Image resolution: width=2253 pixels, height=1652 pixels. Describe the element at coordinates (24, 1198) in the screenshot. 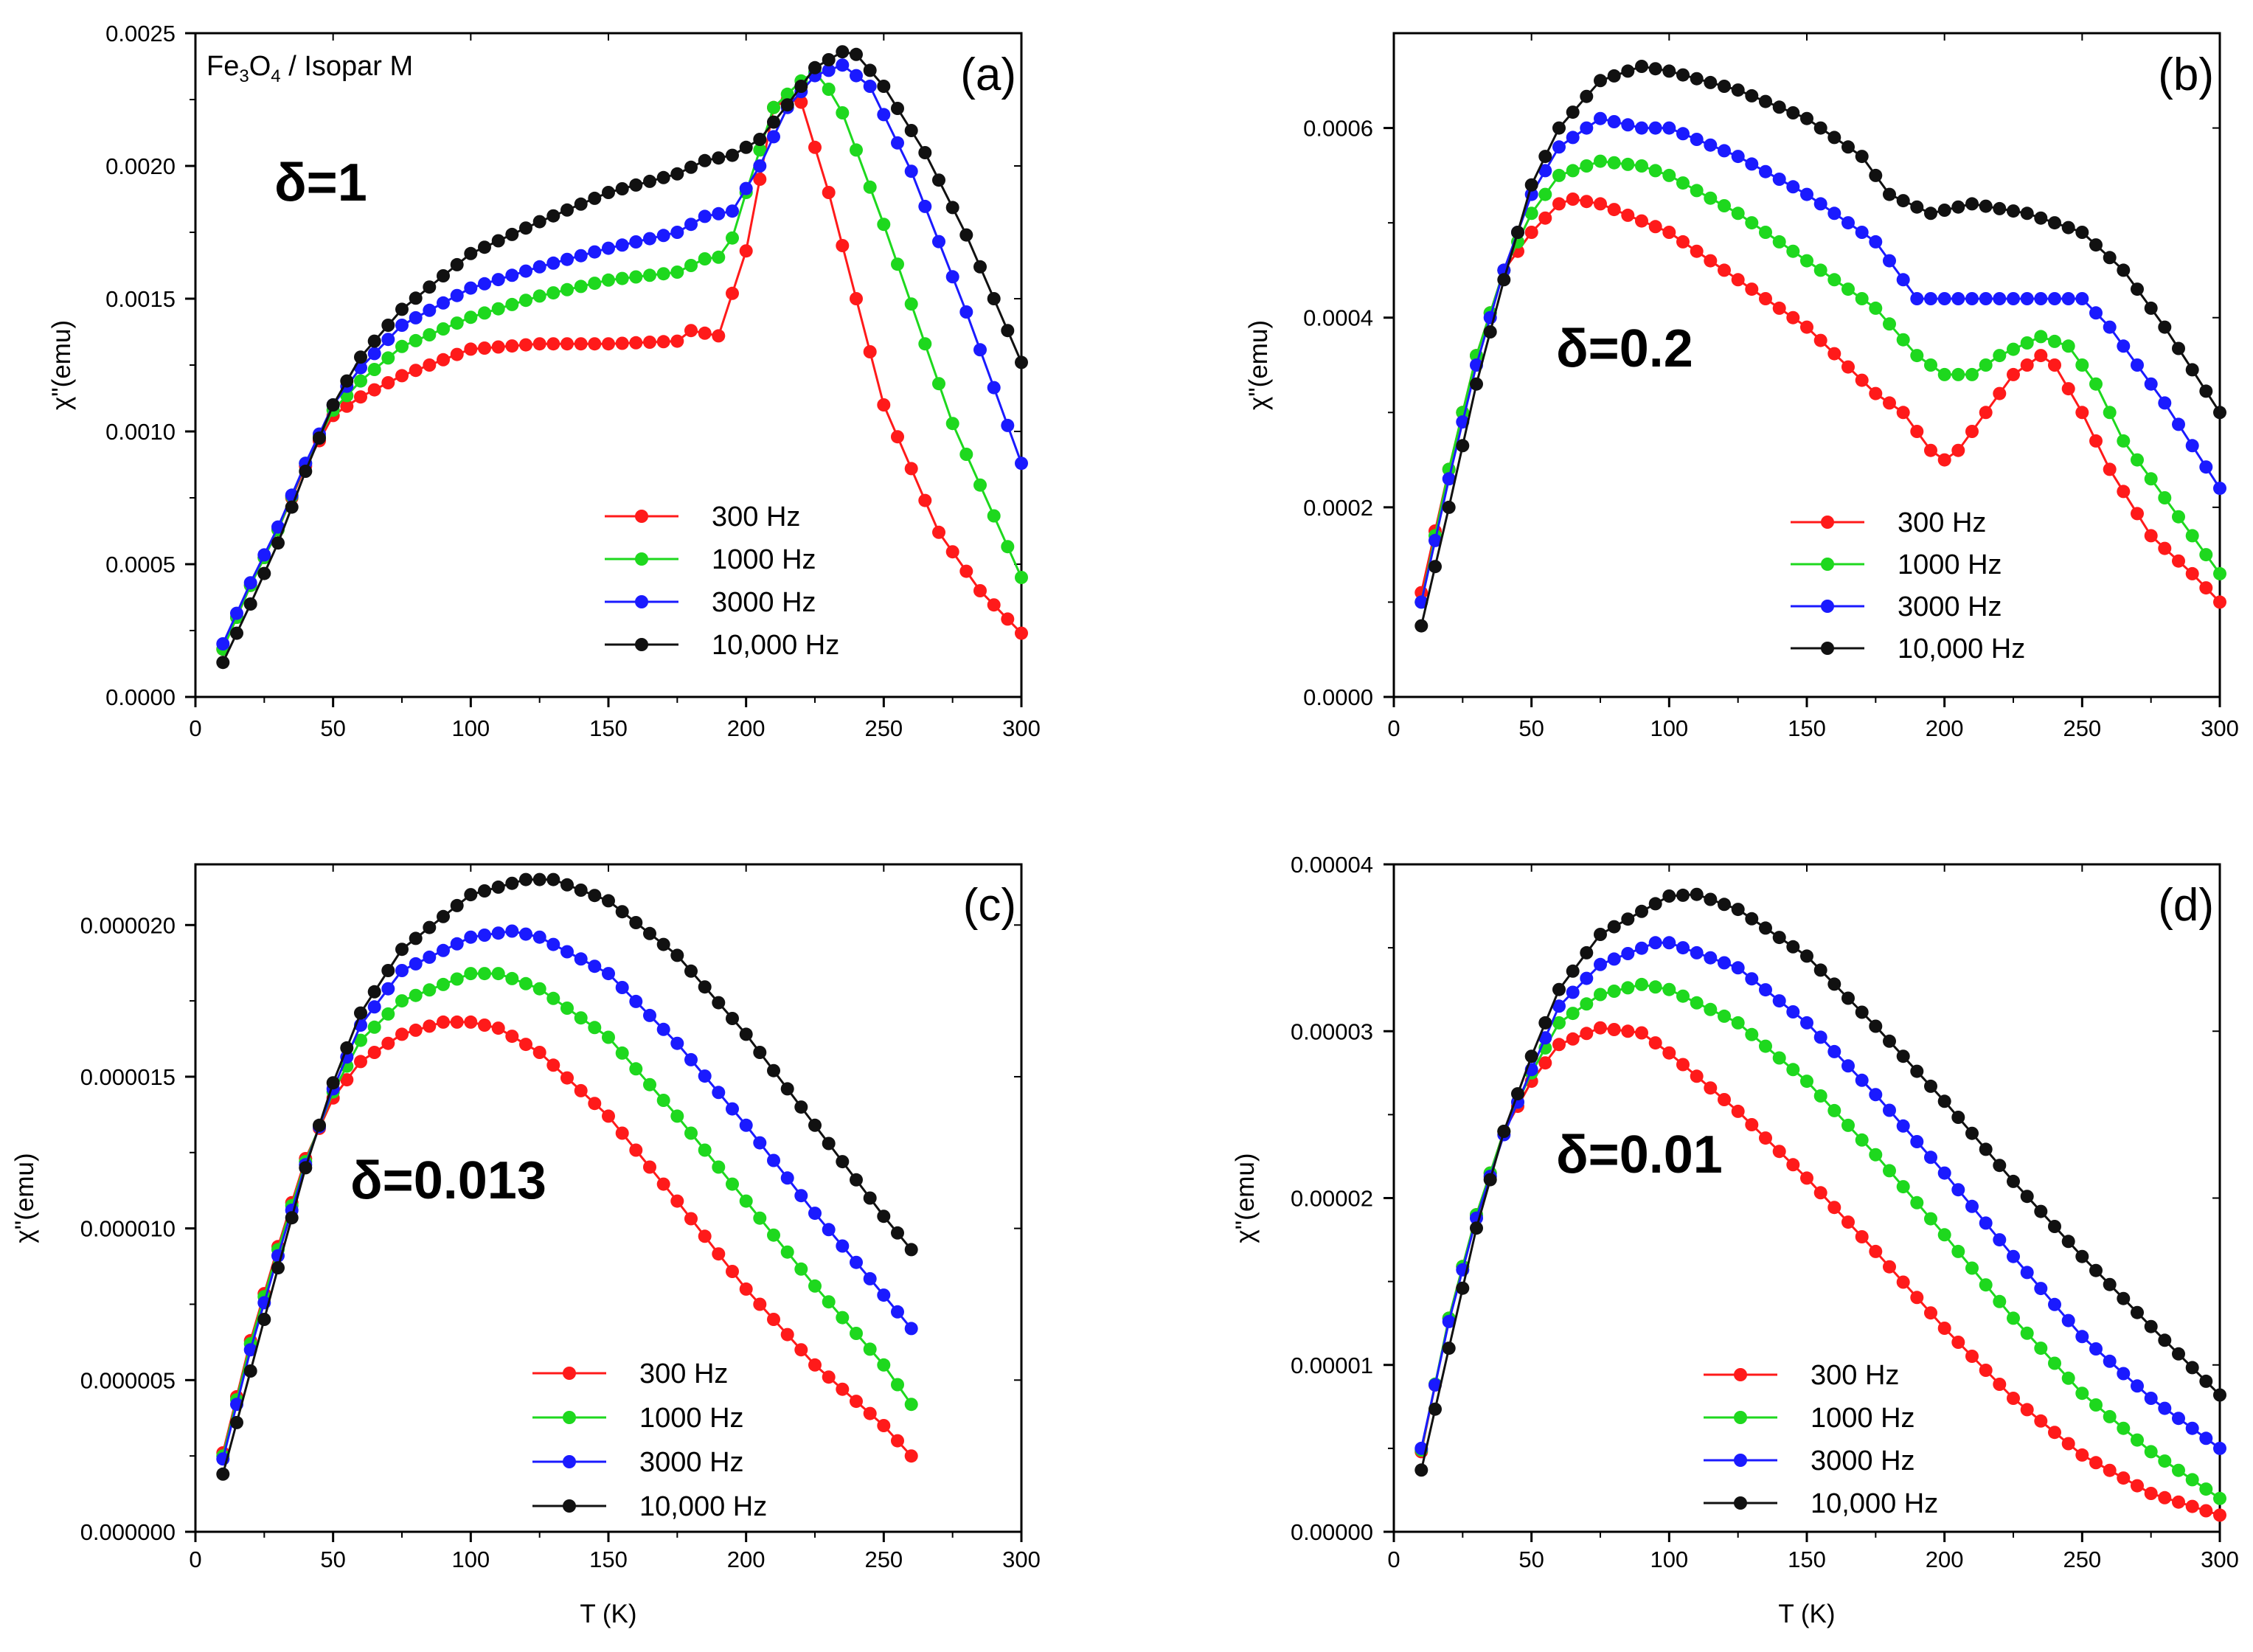

I see `y-axis-title: χ"(emu)` at that location.